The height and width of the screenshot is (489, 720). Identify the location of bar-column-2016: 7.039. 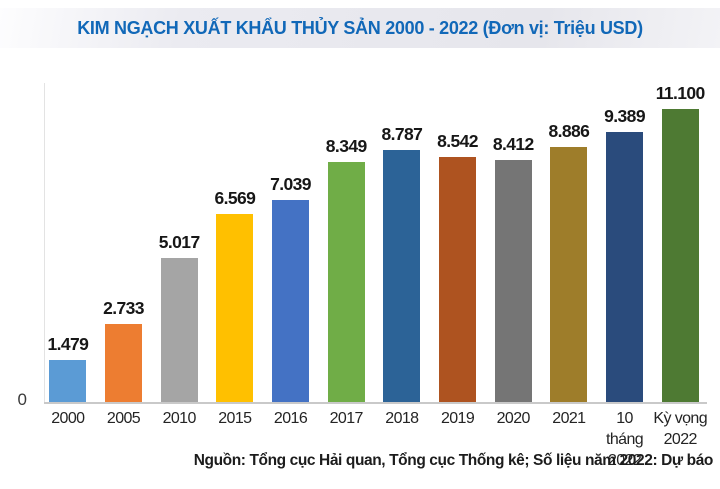
(291, 243).